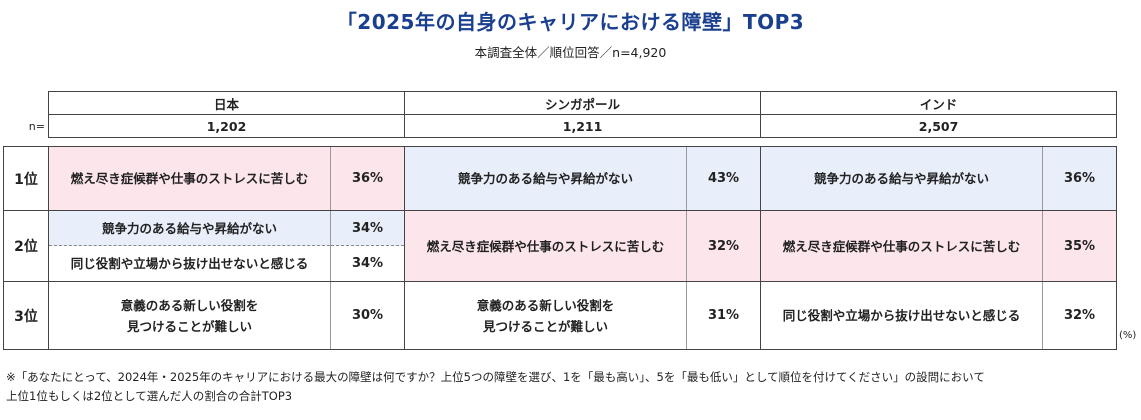  I want to click on country-header-row: 日本 シンガポール インド, so click(561, 103).